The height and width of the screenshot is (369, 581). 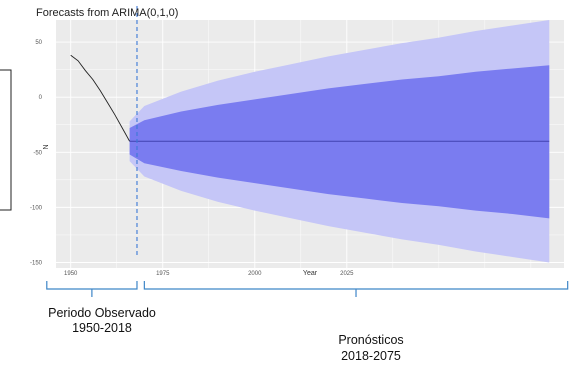 I want to click on y-tick-labels: 50 0 -50 -100 -150, so click(x=36, y=153).